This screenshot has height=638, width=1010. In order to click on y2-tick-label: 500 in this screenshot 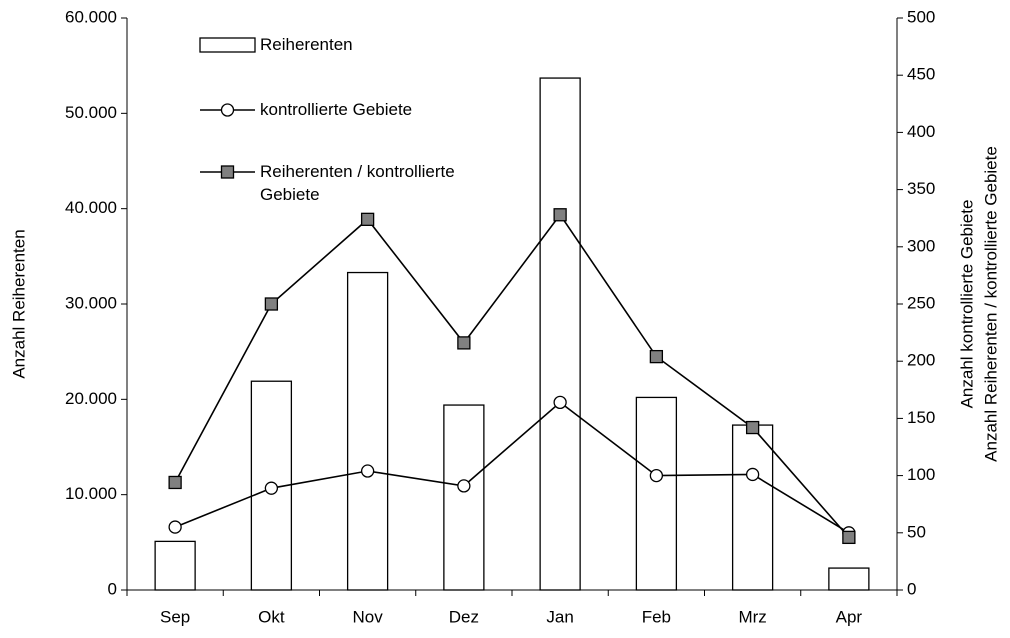, I will do `click(921, 16)`.